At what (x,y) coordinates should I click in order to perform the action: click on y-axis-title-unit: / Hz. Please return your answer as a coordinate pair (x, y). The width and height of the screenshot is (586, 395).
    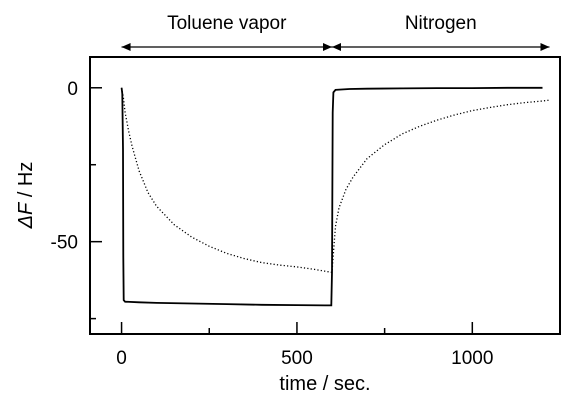
    Looking at the image, I should click on (26, 182).